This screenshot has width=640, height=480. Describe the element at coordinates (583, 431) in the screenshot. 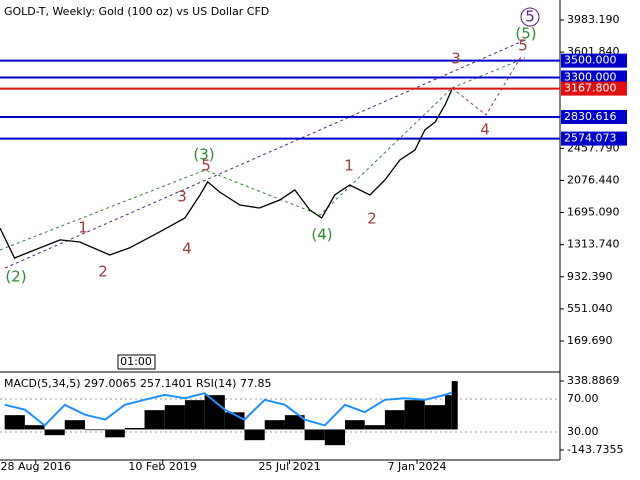

I see `y2-tick-label: 30.00` at that location.